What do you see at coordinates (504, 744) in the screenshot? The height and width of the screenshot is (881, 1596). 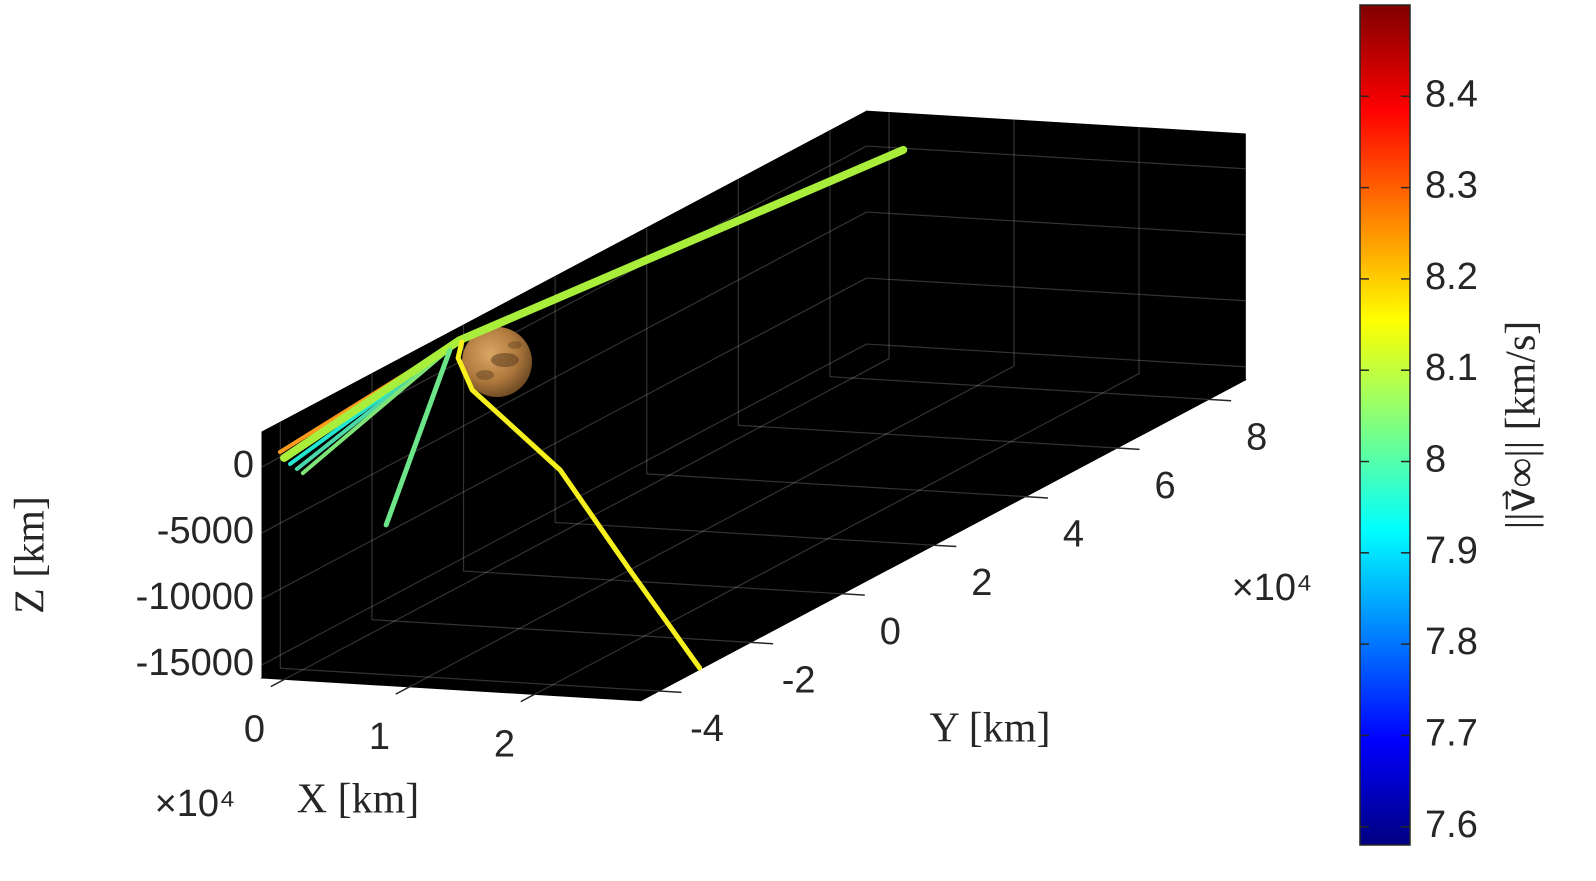 I see `x-tick-label: 2` at bounding box center [504, 744].